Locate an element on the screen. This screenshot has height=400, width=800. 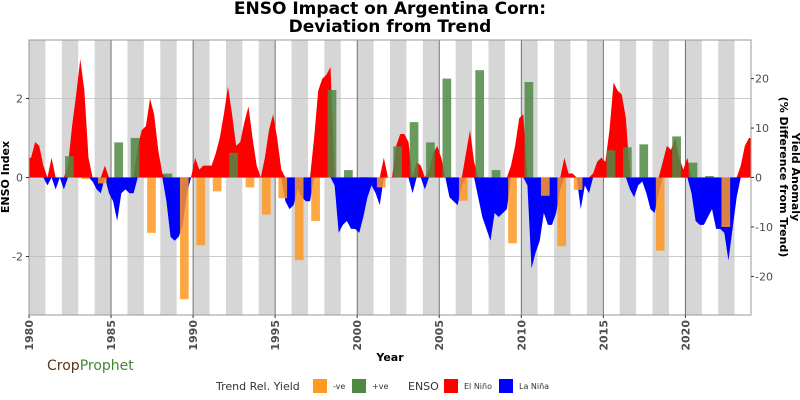
x-tick-label: 1995 is located at coordinates (275, 335).